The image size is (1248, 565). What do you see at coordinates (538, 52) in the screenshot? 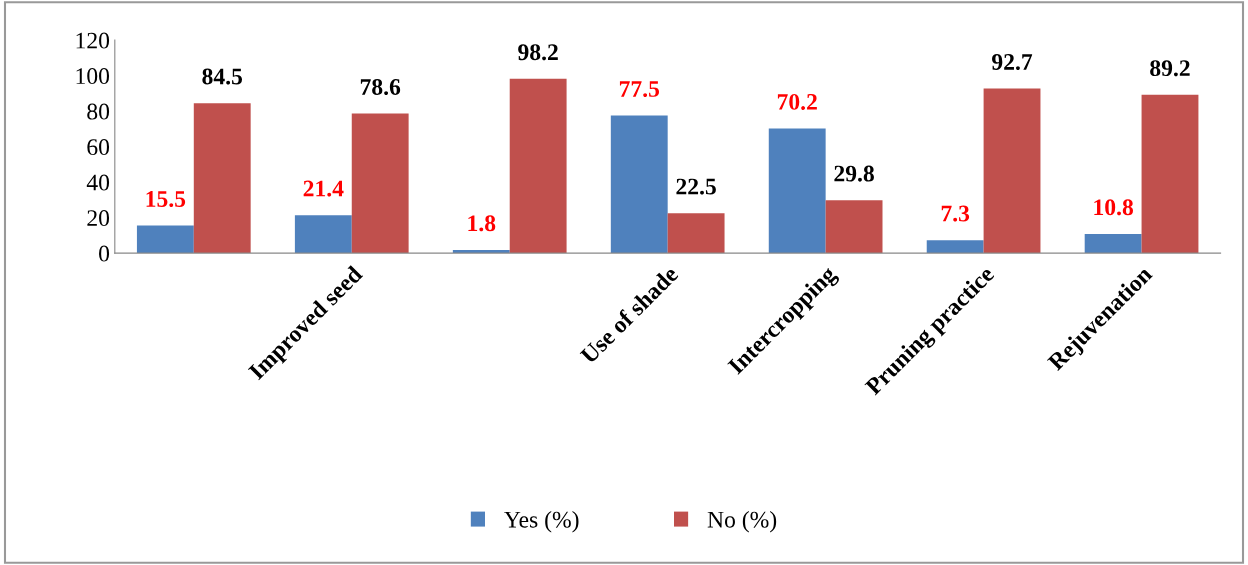
I see `data-label: 98.2` at bounding box center [538, 52].